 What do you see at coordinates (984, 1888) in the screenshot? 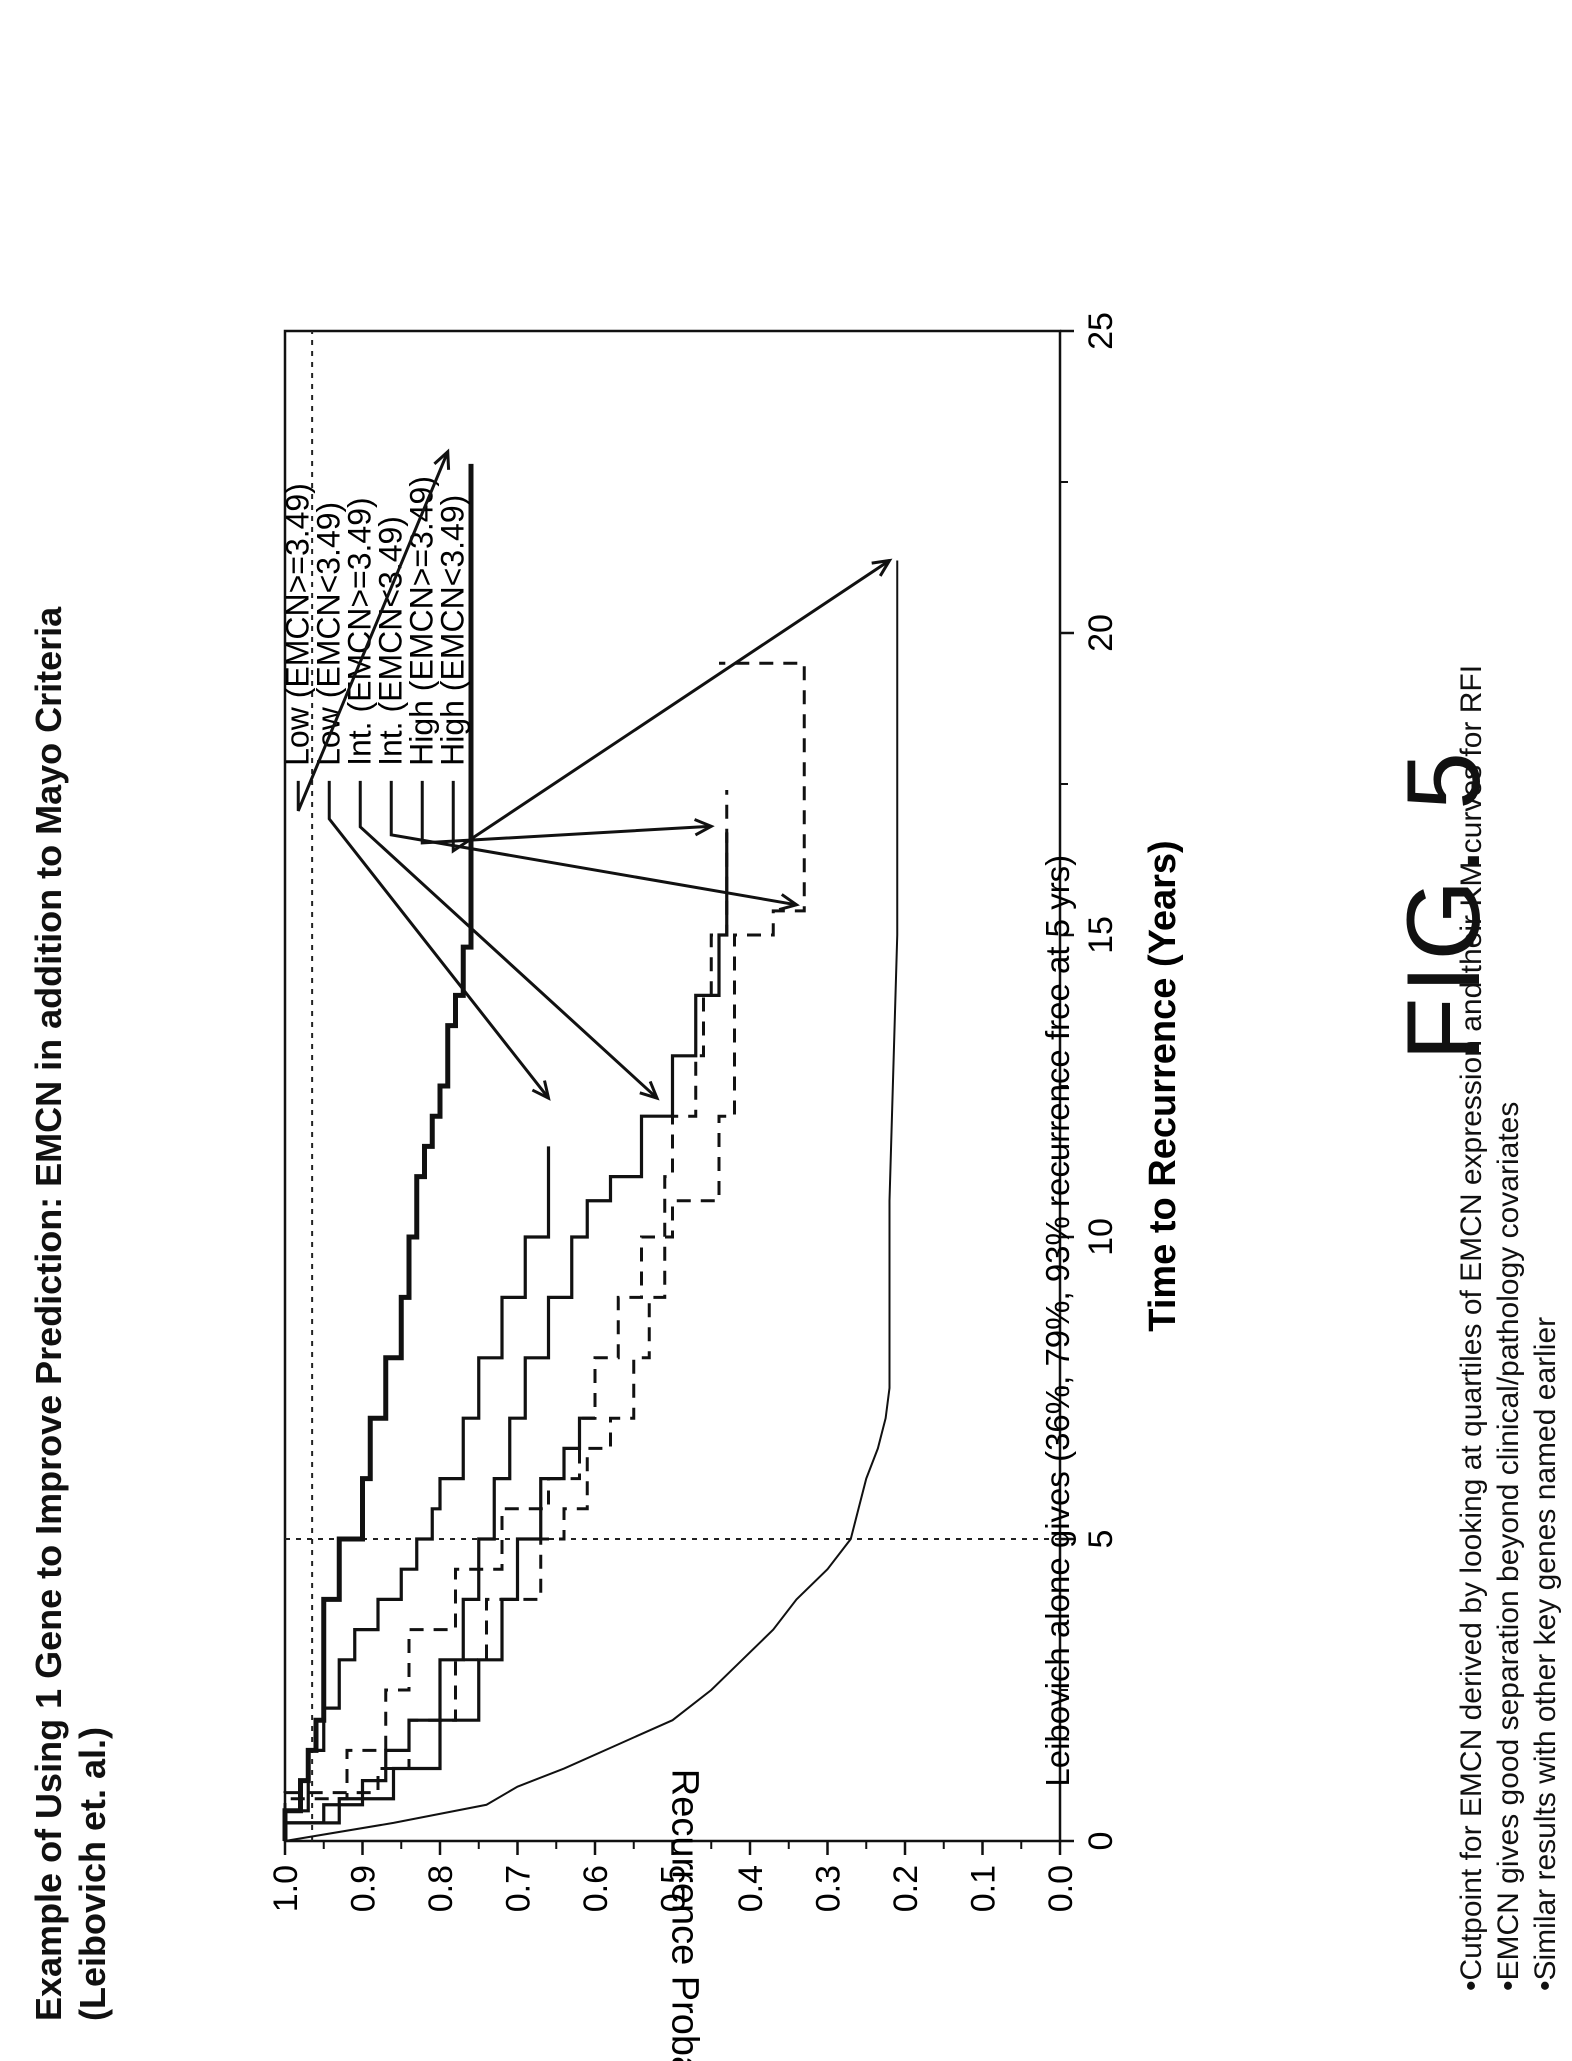
I see `y-tick-label: 0.1` at bounding box center [984, 1888].